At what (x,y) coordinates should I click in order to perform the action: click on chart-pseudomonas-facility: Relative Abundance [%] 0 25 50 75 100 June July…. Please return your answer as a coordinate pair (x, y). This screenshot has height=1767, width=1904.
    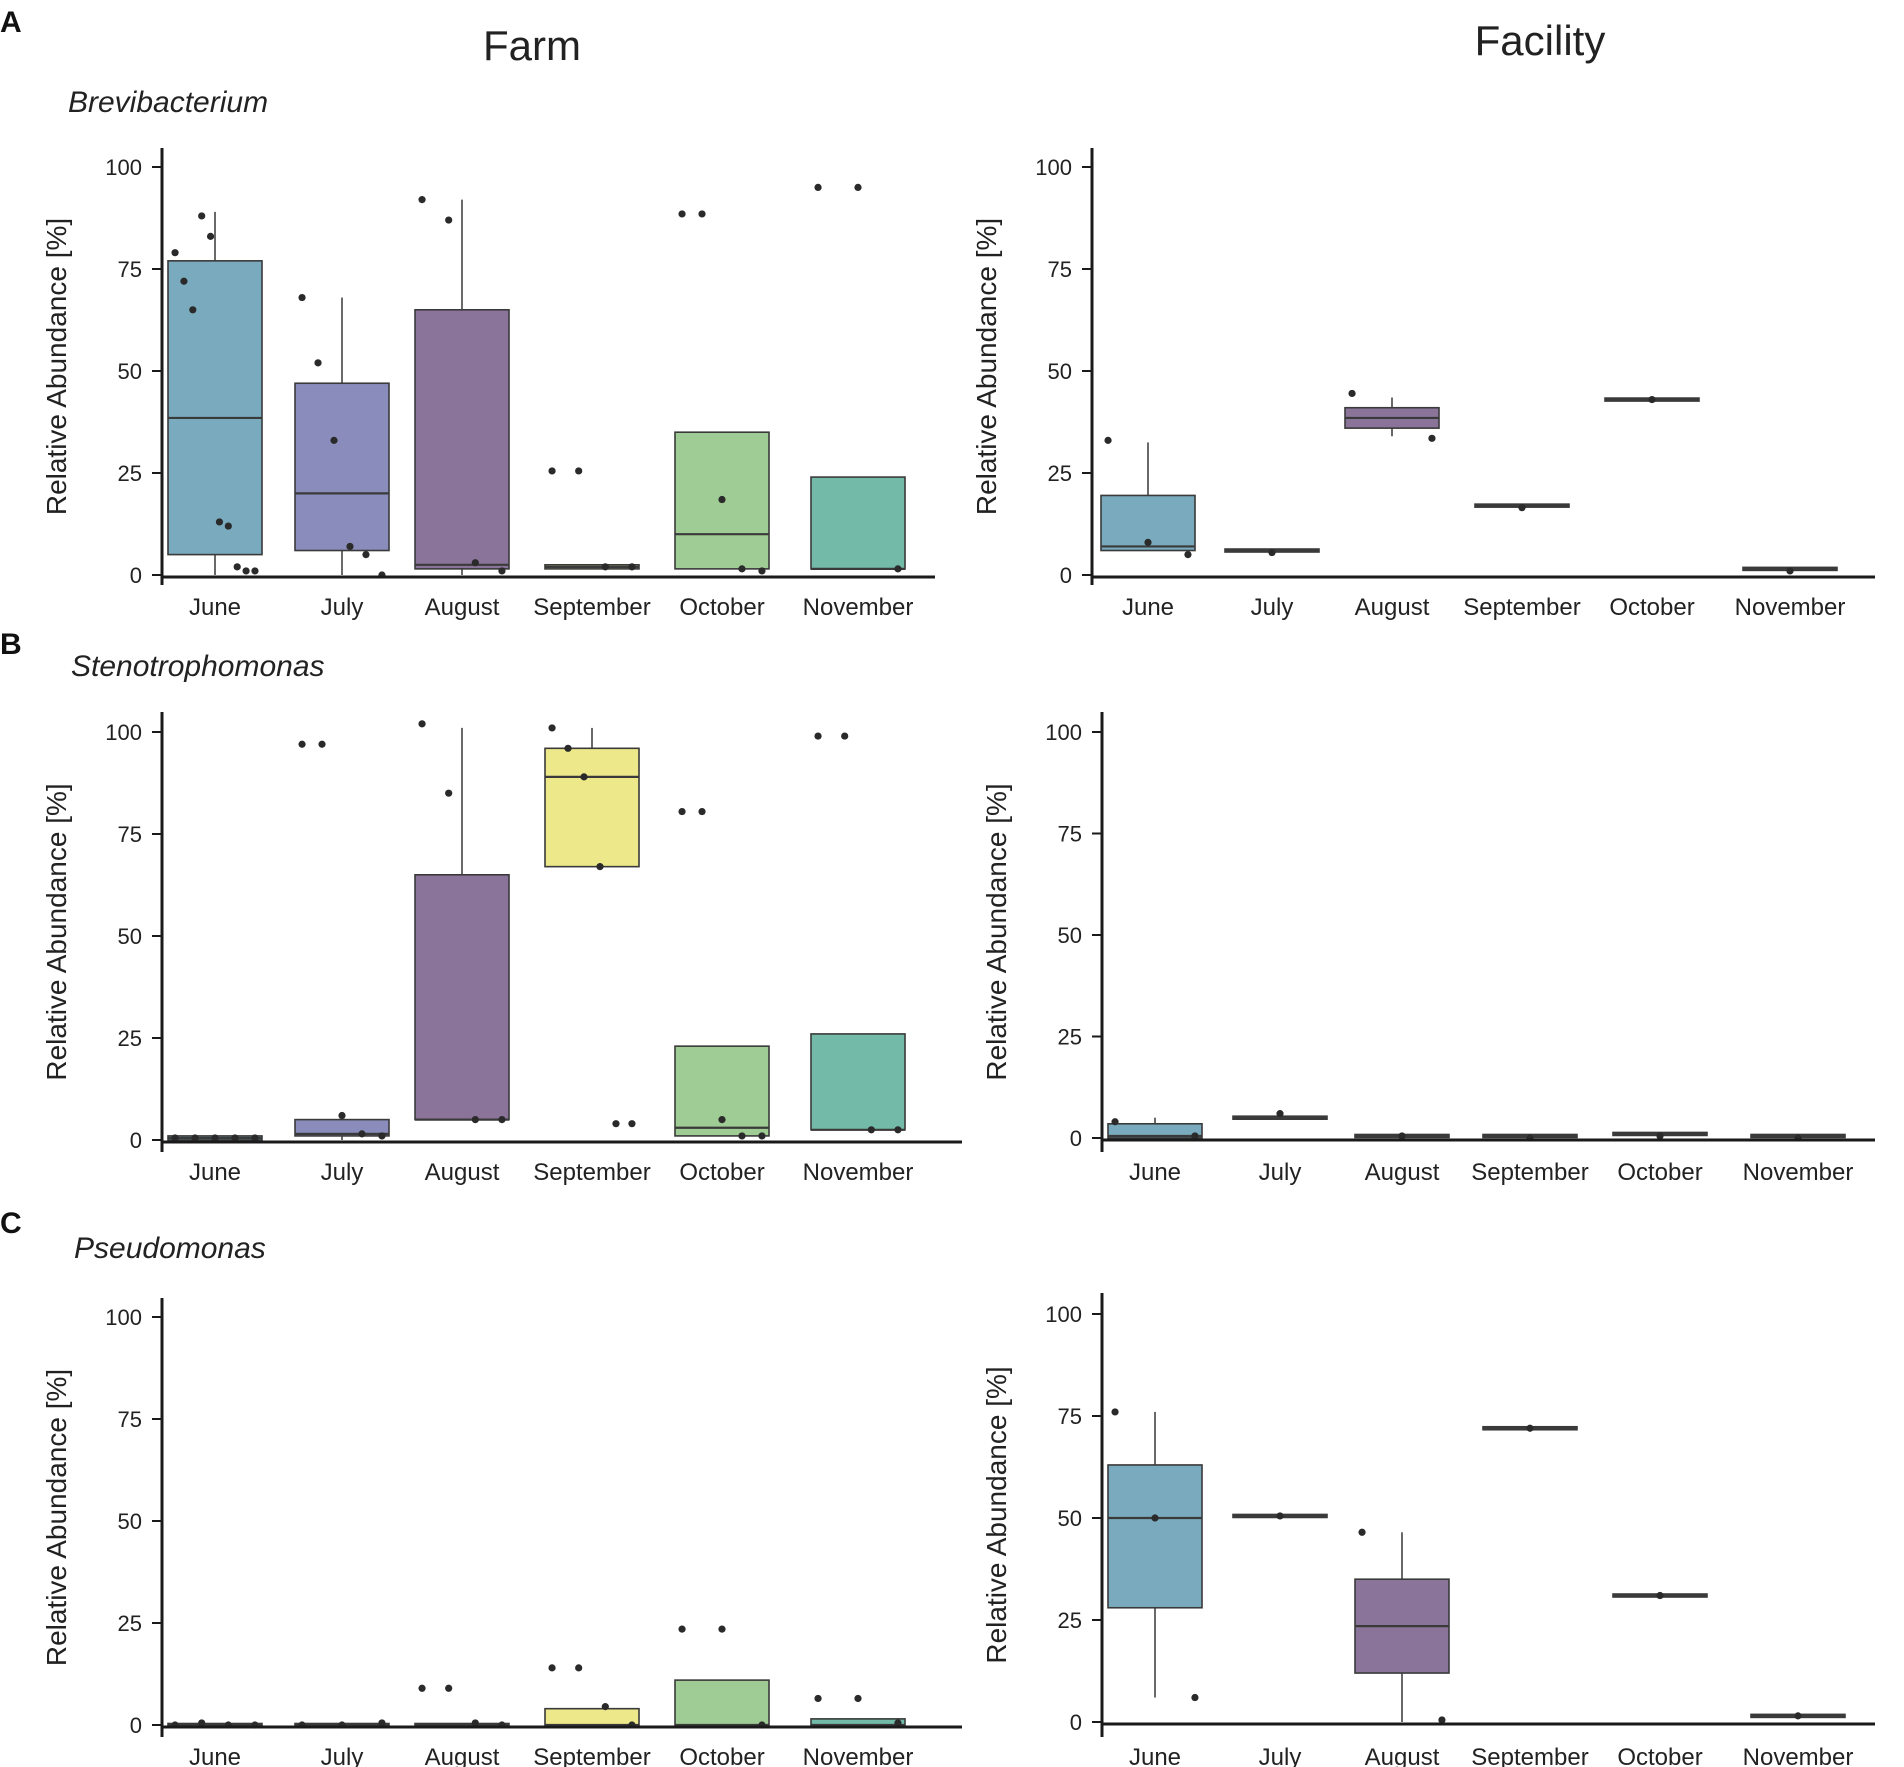
    Looking at the image, I should click on (1428, 1530).